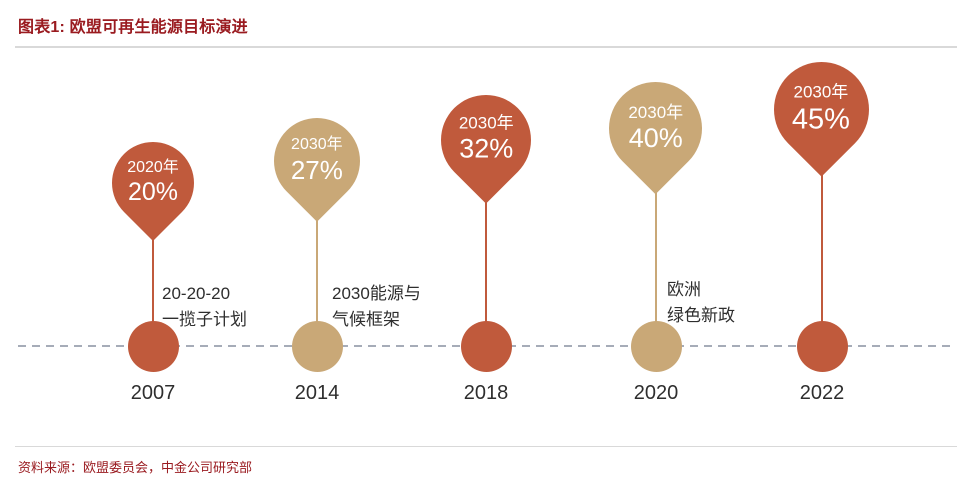 The height and width of the screenshot is (497, 965). Describe the element at coordinates (317, 393) in the screenshot. I see `year-tick-label: 2014` at that location.